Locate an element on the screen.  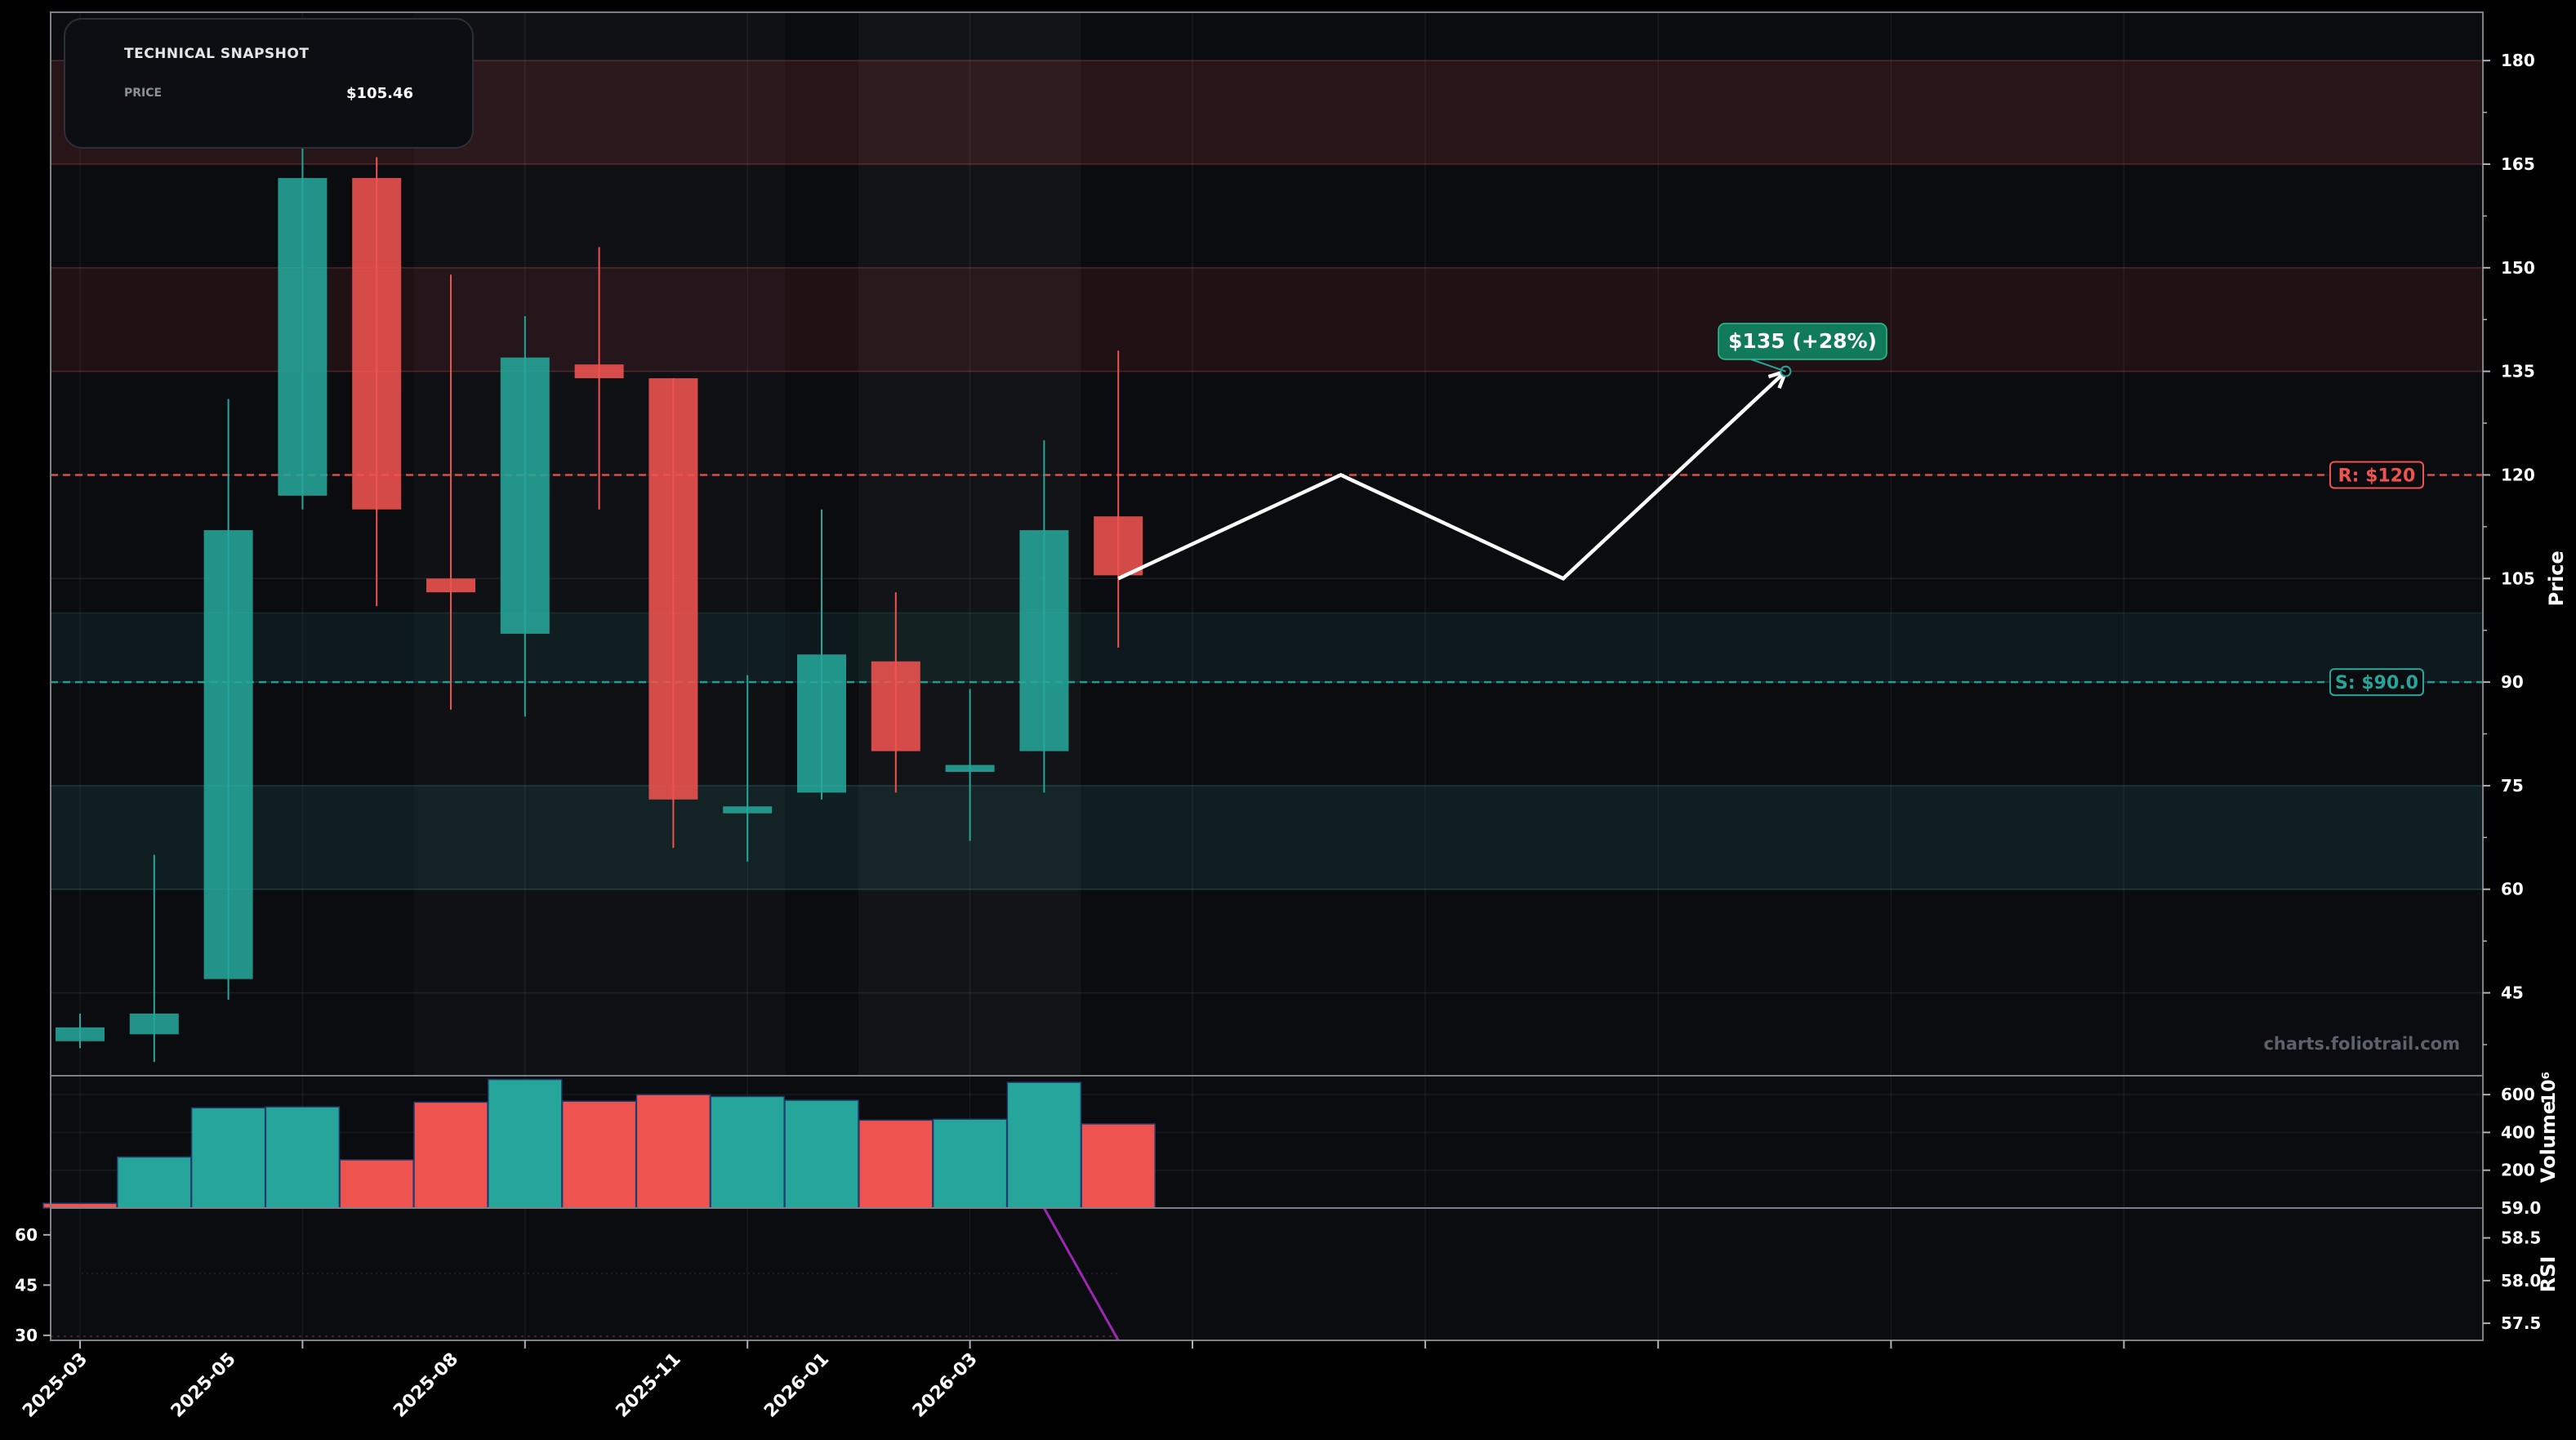
y-tick-label: 105 is located at coordinates (2518, 578).